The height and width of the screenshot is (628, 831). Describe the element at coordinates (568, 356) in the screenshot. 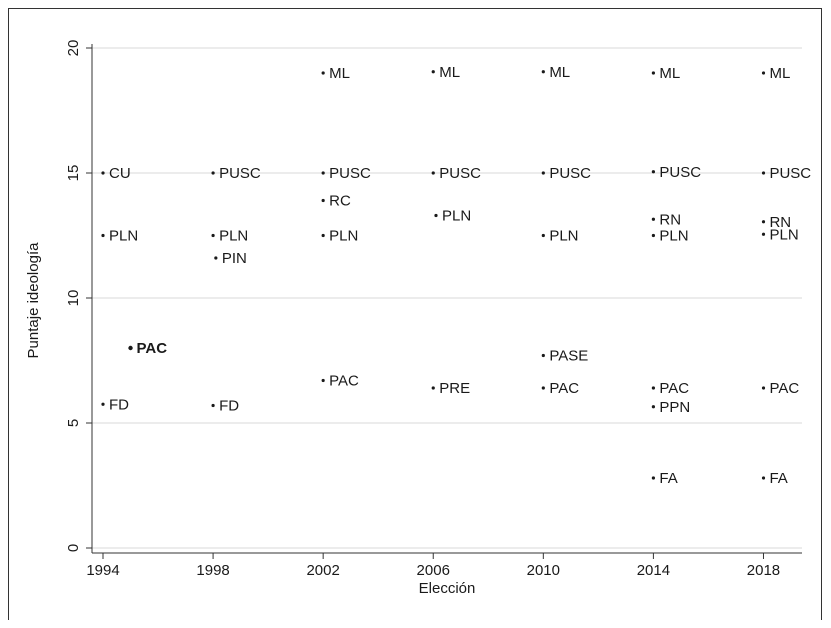

I see `point-label-pase: PASE` at that location.